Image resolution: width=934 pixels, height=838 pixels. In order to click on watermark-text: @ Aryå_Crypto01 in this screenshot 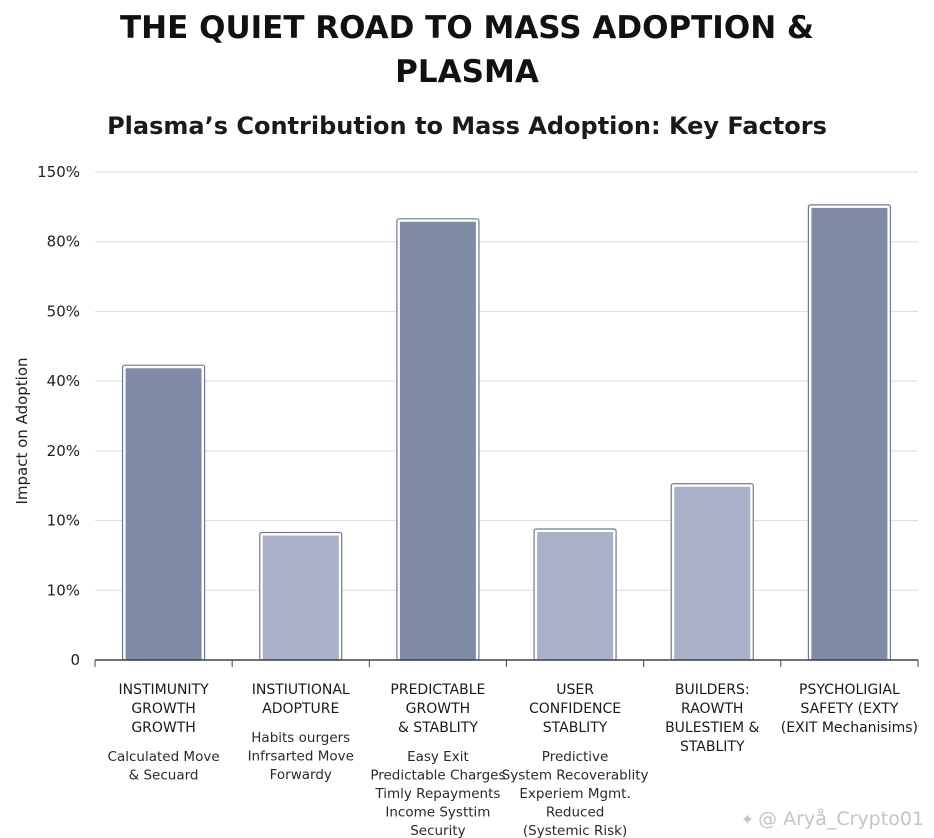, I will do `click(841, 819)`.